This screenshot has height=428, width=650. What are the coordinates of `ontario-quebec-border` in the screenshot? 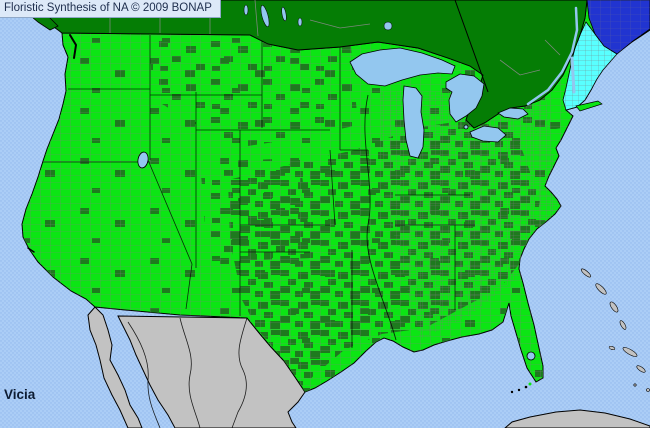 It's located at (471, 46).